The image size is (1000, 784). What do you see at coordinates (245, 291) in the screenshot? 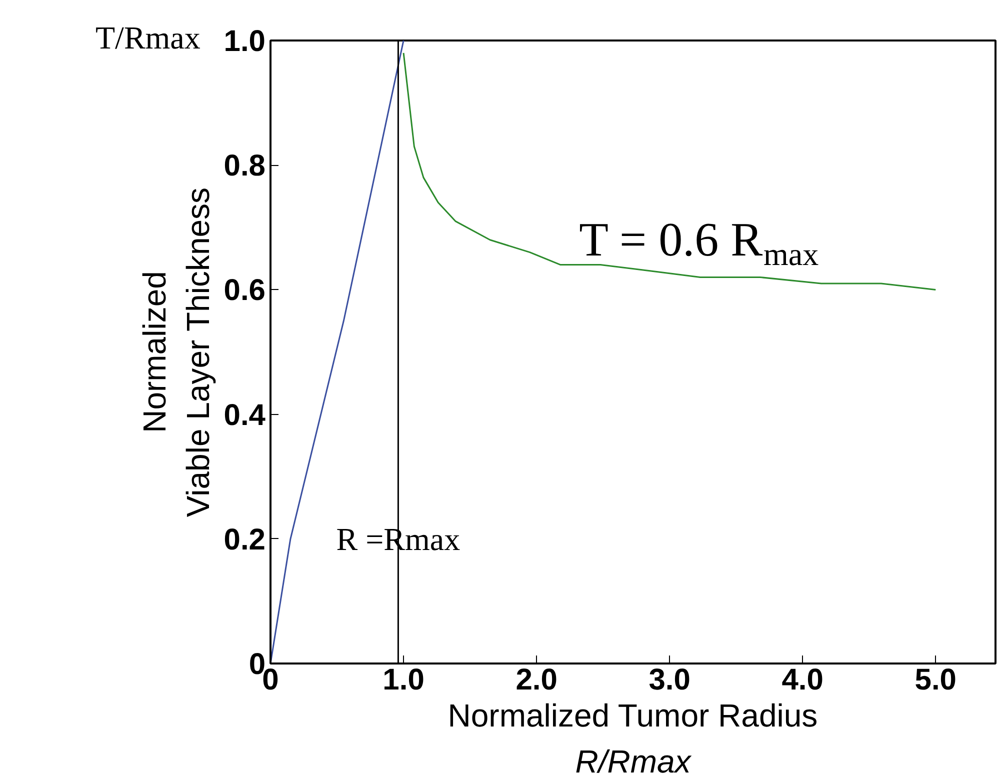
I see `y-tick-label: 0.6` at bounding box center [245, 291].